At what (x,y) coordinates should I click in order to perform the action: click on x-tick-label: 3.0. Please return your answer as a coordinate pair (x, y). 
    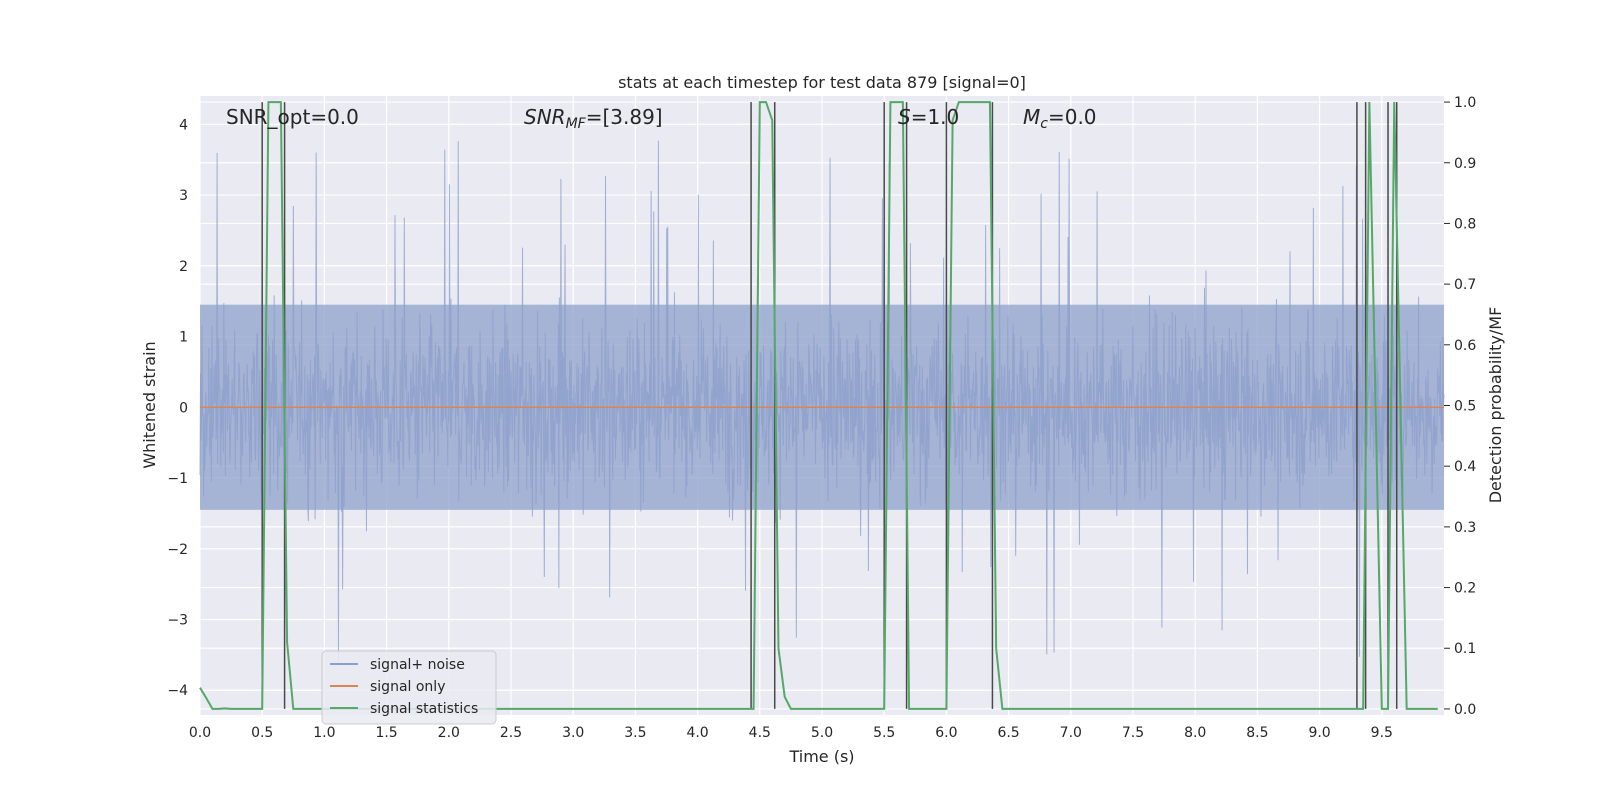
    Looking at the image, I should click on (573, 733).